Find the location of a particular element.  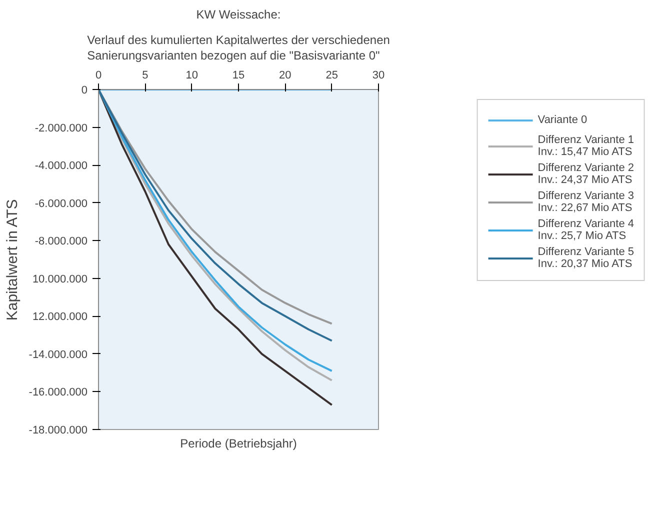

x-axis-title: Periode (Betriebsjahr) is located at coordinates (238, 443).